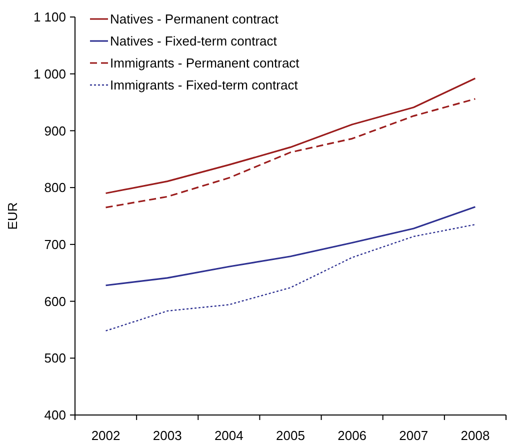 Image resolution: width=507 pixels, height=448 pixels. Describe the element at coordinates (205, 63) in the screenshot. I see `legend-label: Immigrants - Permanent contract` at that location.